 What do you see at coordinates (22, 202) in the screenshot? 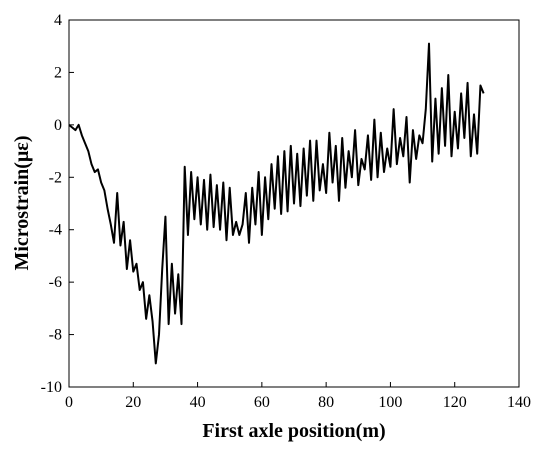
I see `y-axis-label: Microstrain(με)` at bounding box center [22, 202].